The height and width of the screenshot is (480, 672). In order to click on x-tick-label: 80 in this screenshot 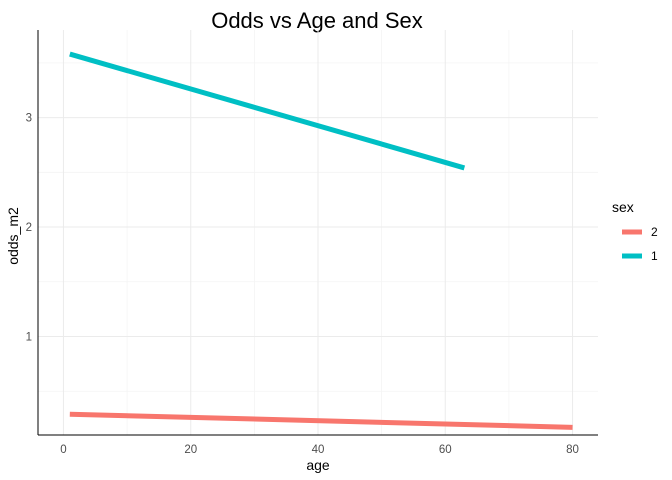, I will do `click(572, 450)`.